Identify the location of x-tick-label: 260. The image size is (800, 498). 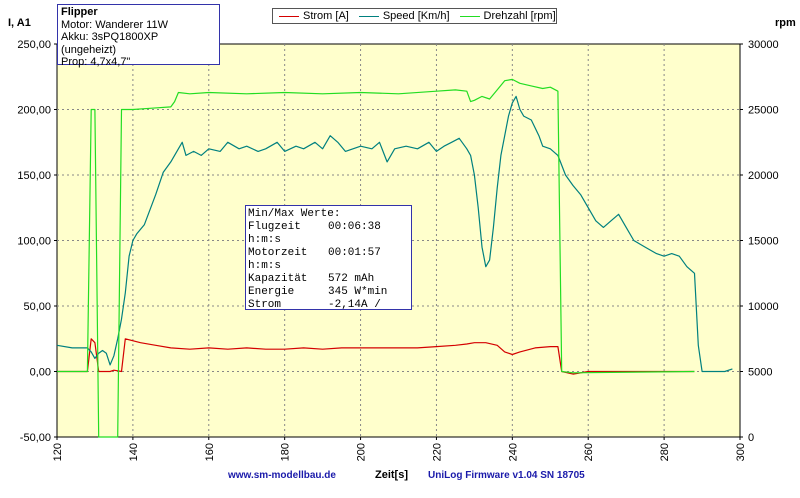
(589, 452).